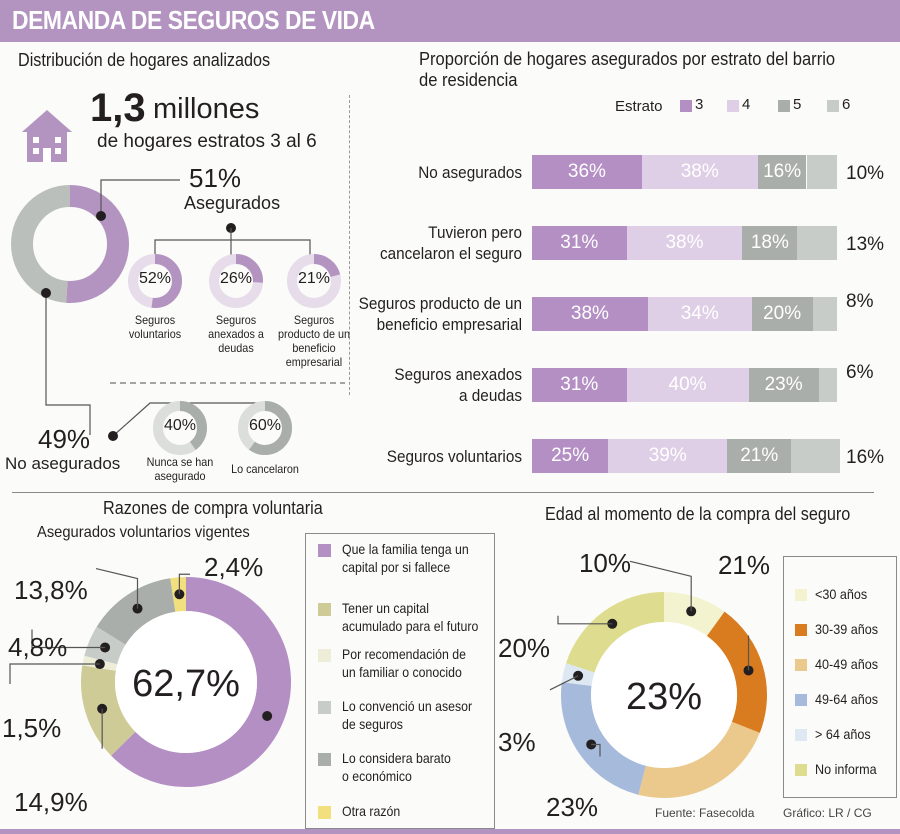 This screenshot has width=900, height=834. I want to click on razones-legend-text-4-1: o económico, so click(377, 776).